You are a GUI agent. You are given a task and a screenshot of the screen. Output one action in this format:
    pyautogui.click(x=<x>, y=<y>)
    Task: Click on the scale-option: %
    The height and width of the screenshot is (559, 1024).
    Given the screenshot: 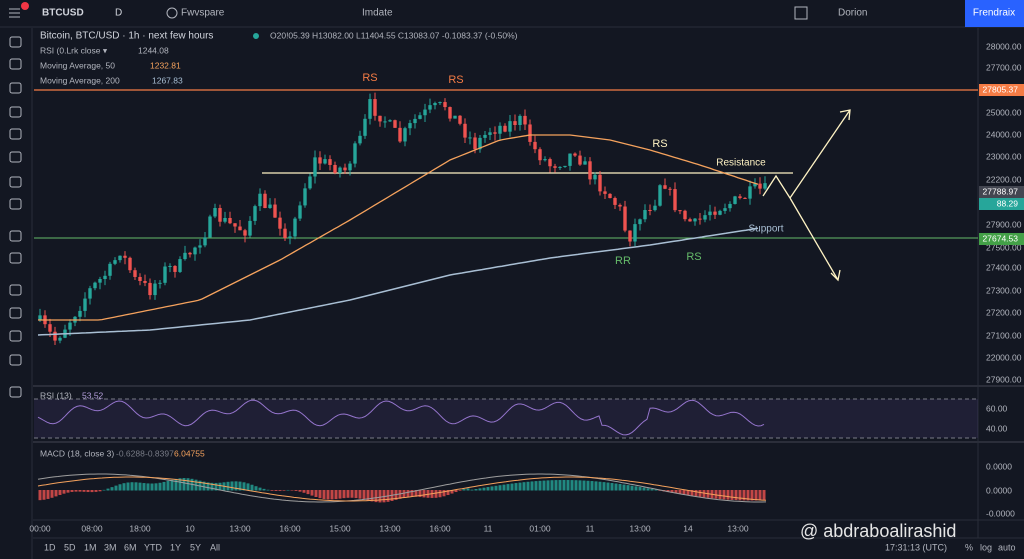 What is the action you would take?
    pyautogui.click(x=969, y=547)
    